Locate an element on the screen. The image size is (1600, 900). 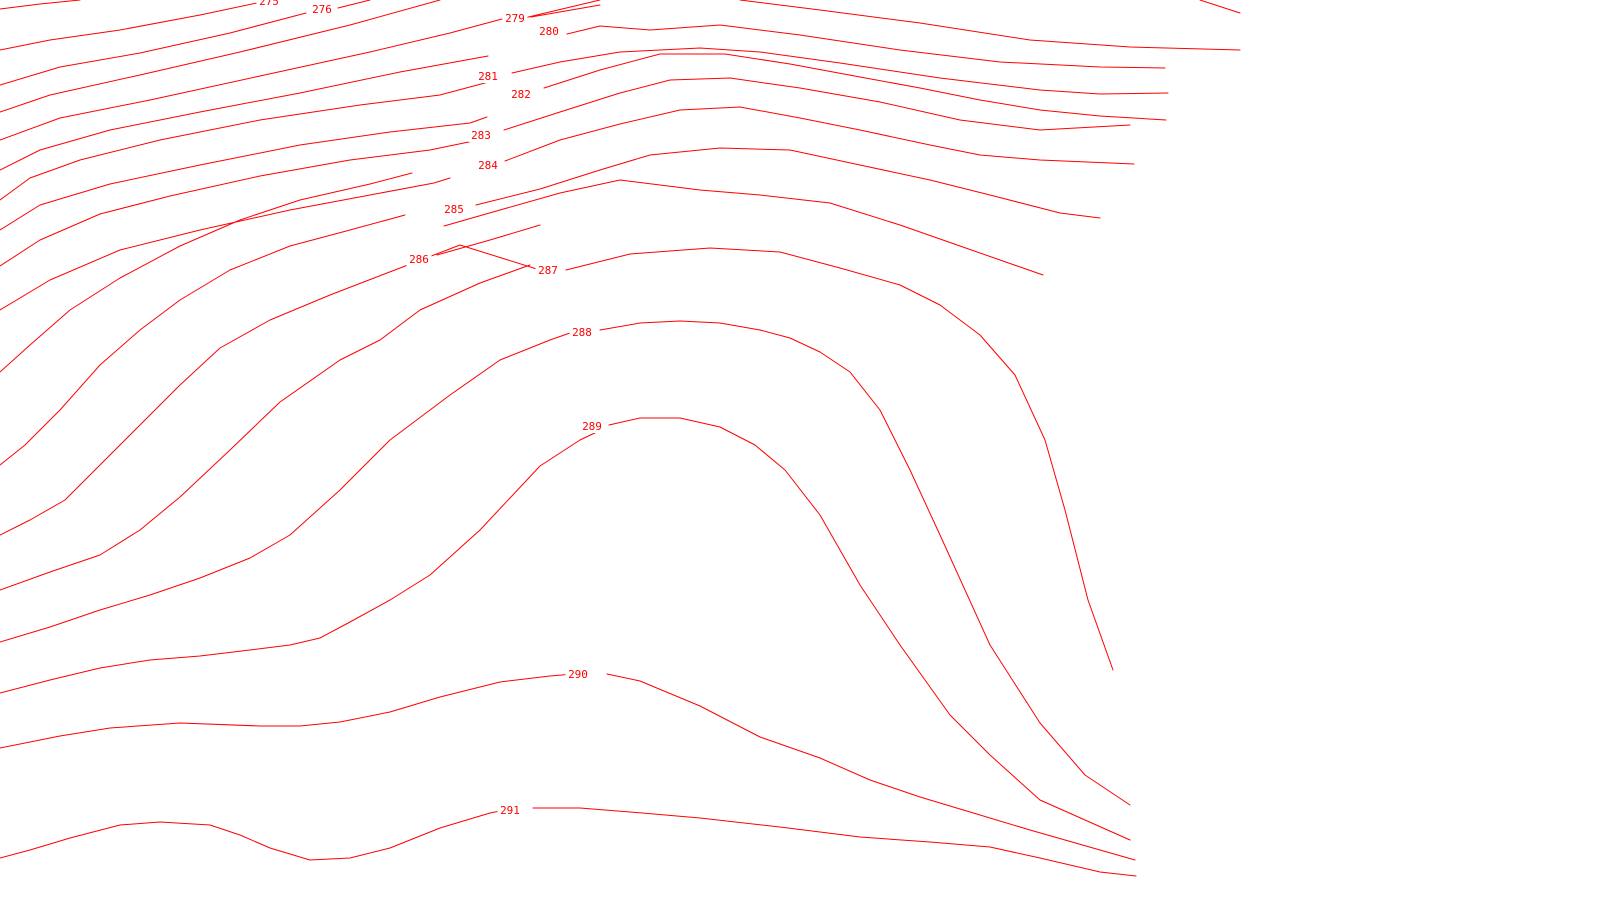
contour-label-285: 285 is located at coordinates (454, 209).